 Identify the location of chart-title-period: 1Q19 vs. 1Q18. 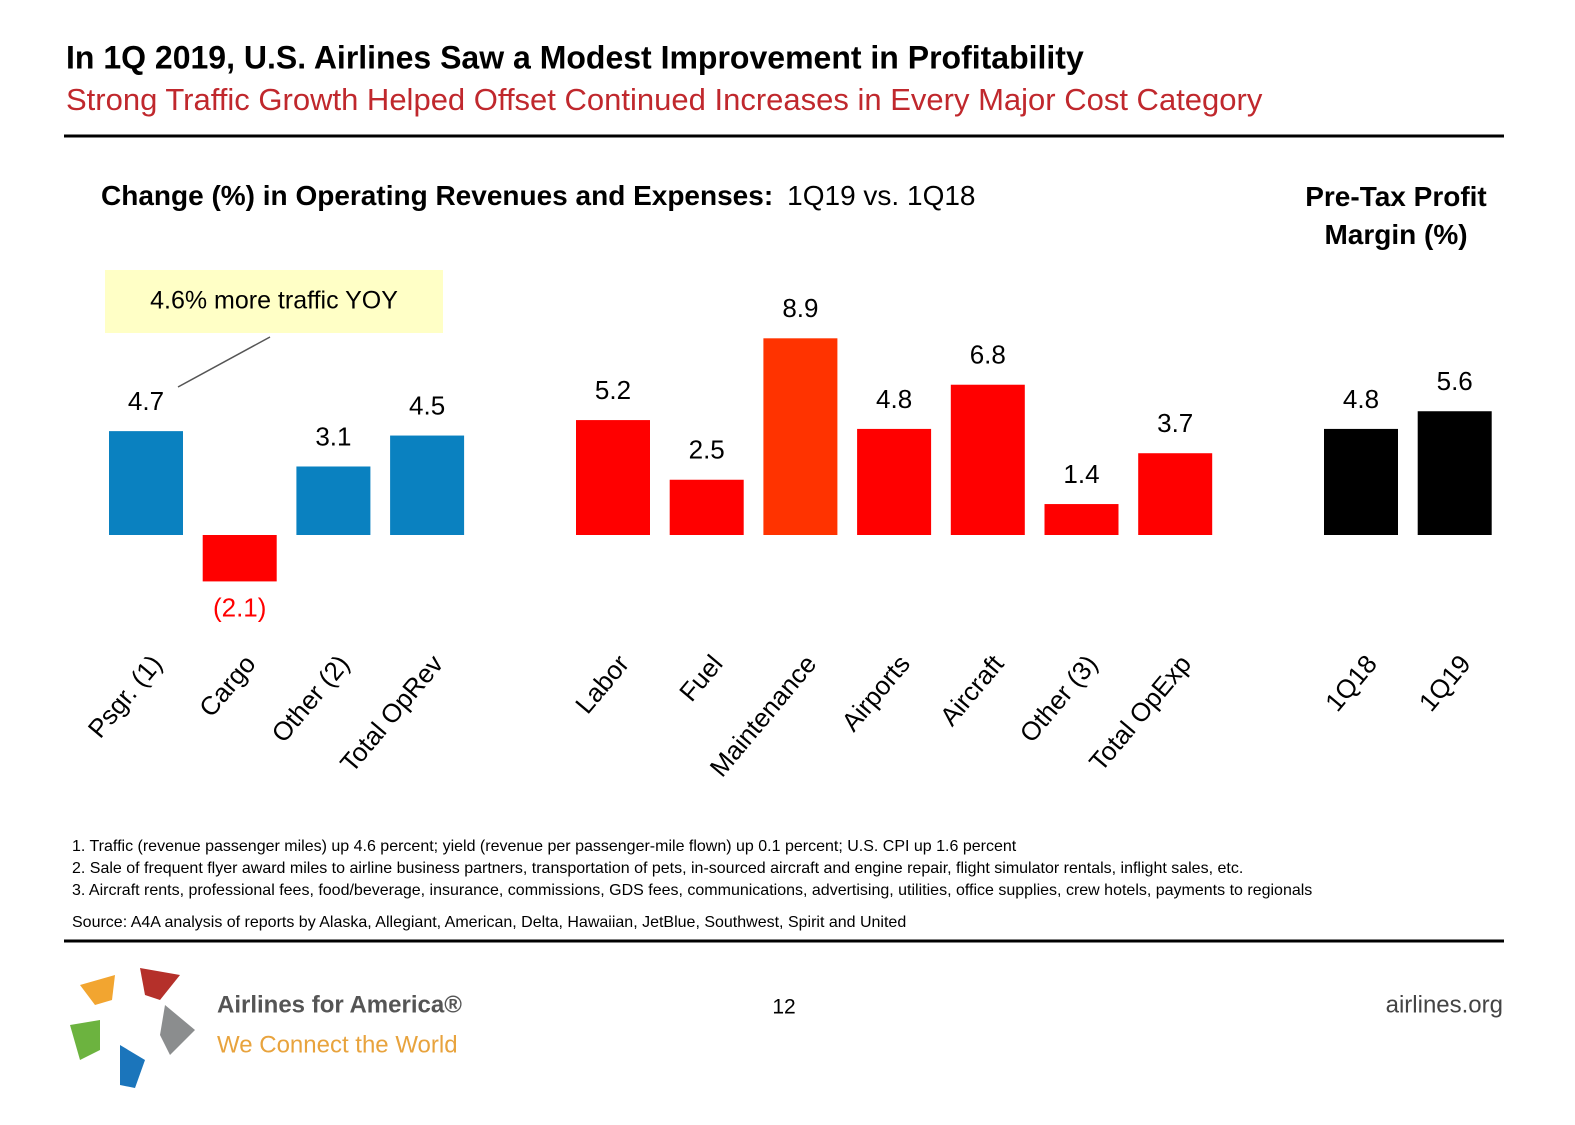
(881, 195).